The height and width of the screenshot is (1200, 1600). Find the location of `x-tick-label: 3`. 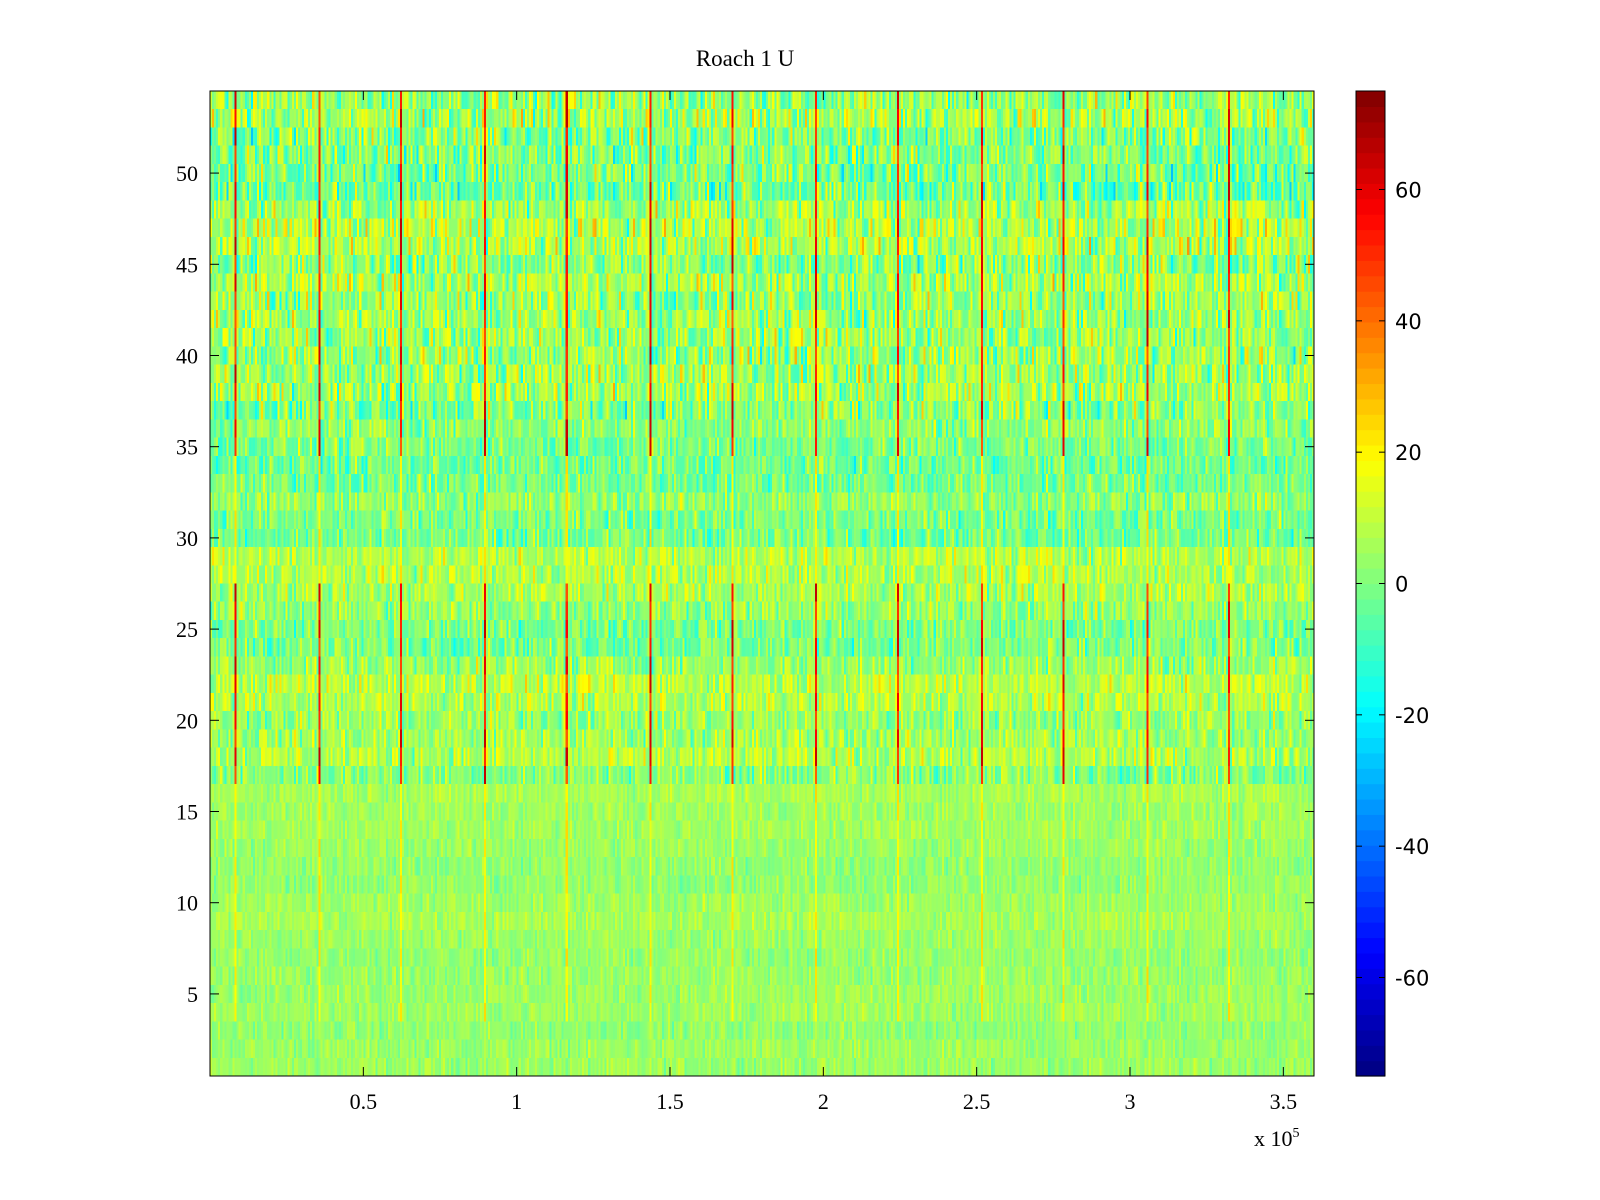

x-tick-label: 3 is located at coordinates (1130, 1101).